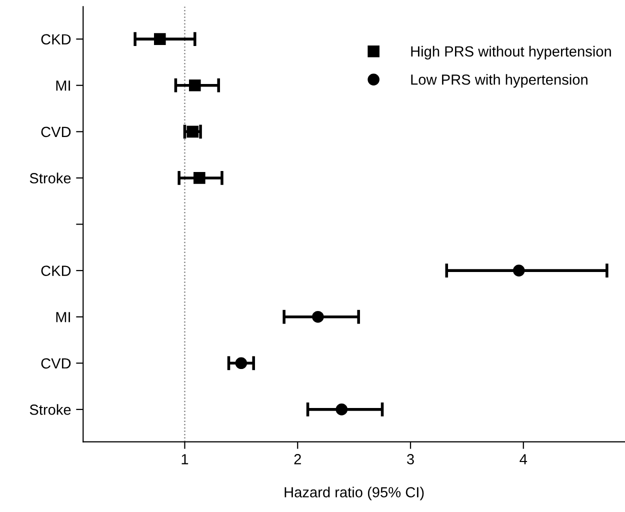  I want to click on x-tick-label: 2, so click(297, 459).